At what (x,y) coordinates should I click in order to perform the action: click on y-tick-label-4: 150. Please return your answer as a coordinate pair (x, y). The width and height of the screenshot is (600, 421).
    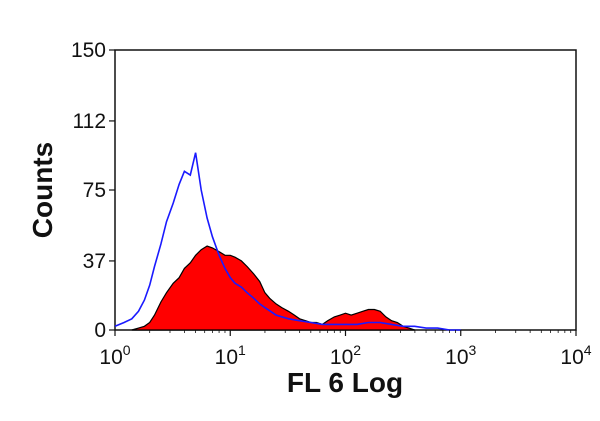
    Looking at the image, I should click on (88, 50).